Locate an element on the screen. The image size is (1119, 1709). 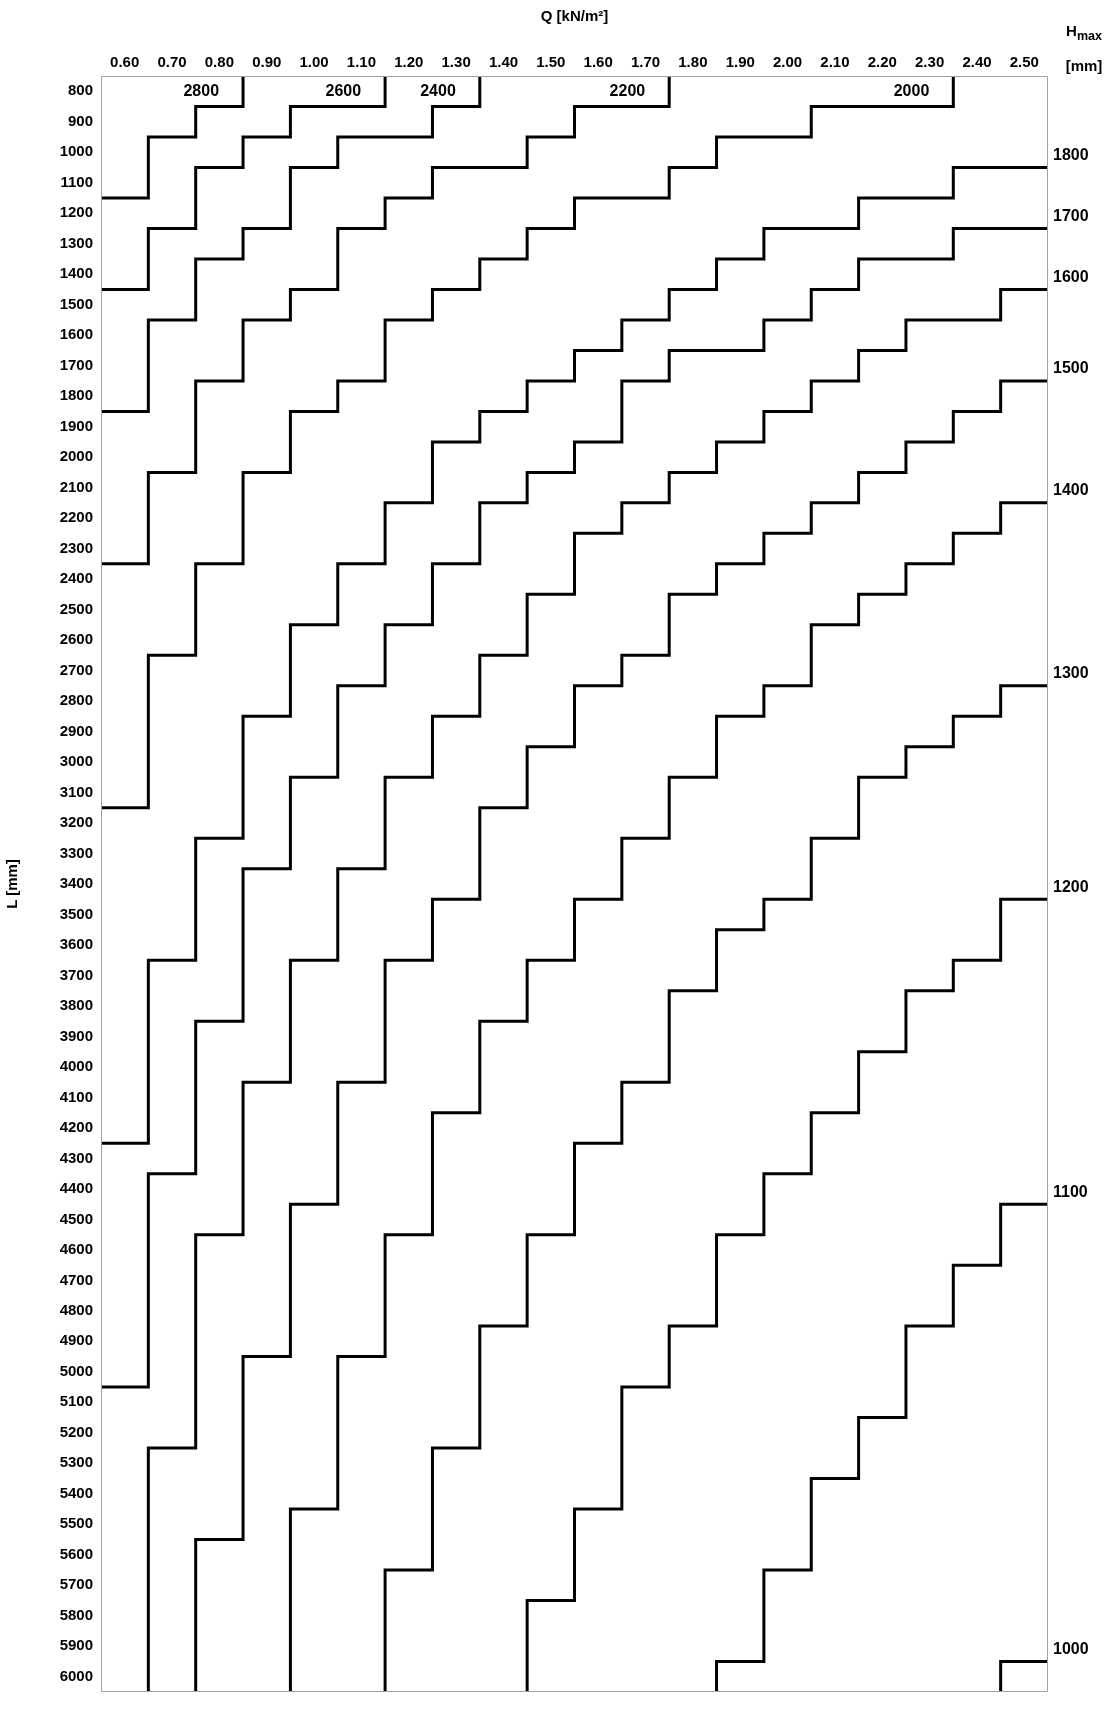
y-tick-label: 2400 is located at coordinates (76, 578).